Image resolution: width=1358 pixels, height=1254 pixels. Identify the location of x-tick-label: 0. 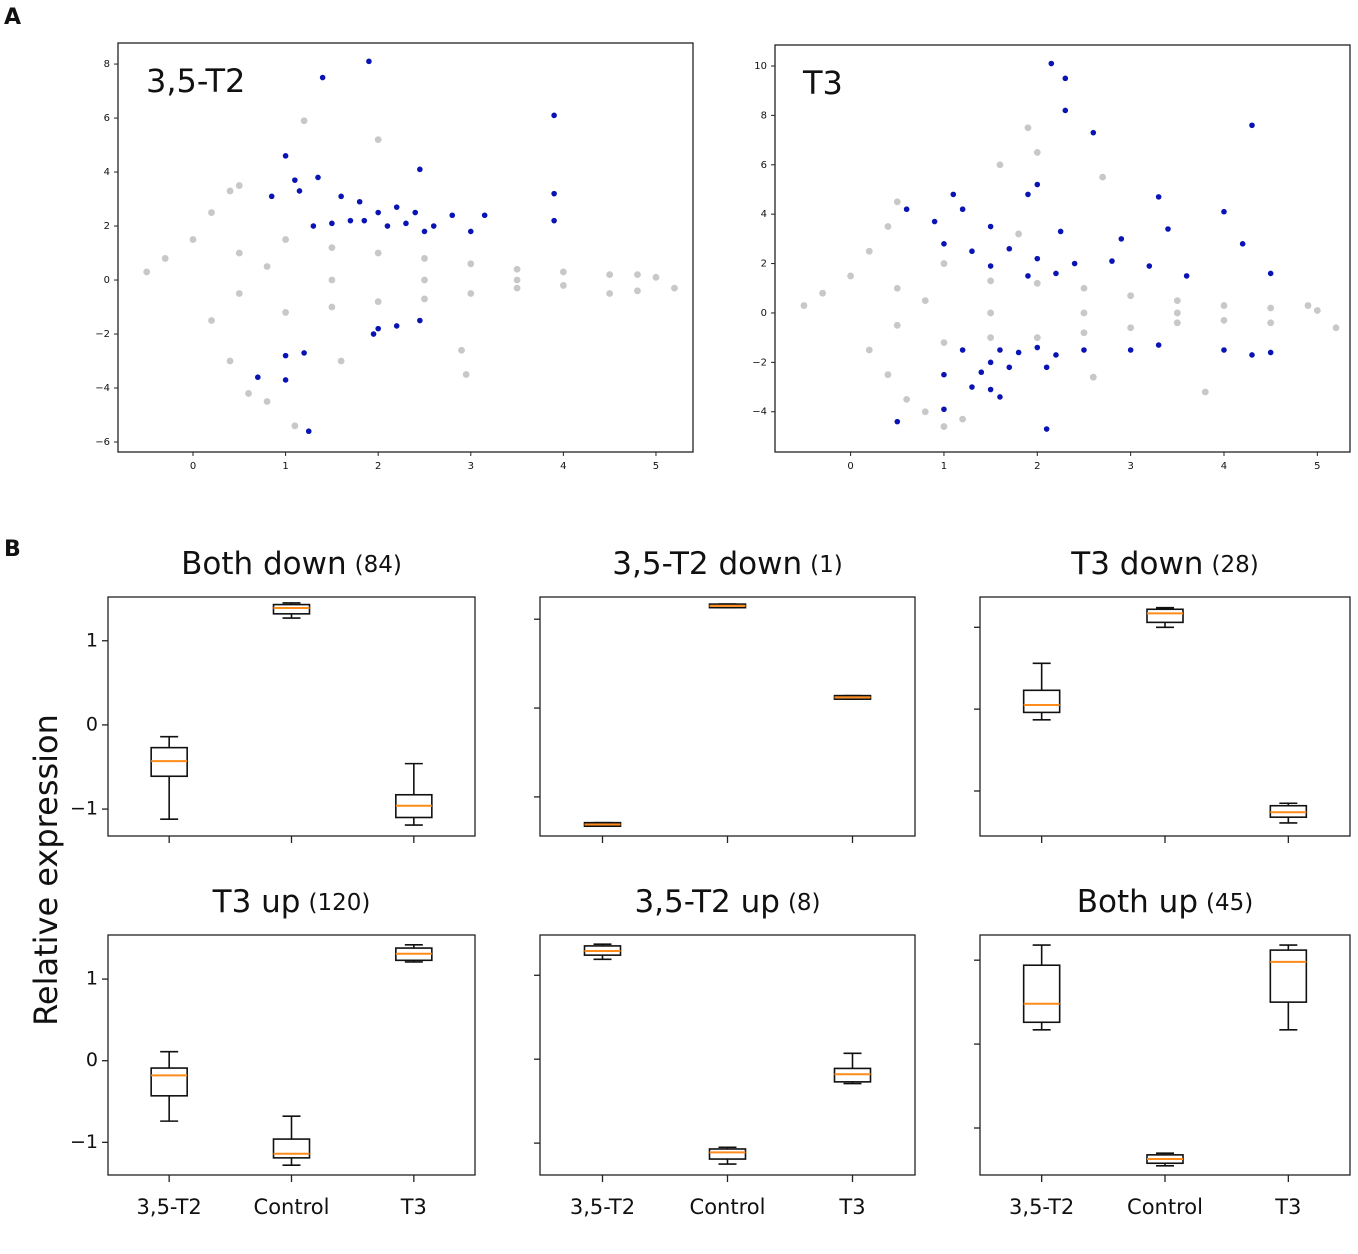
(193, 466).